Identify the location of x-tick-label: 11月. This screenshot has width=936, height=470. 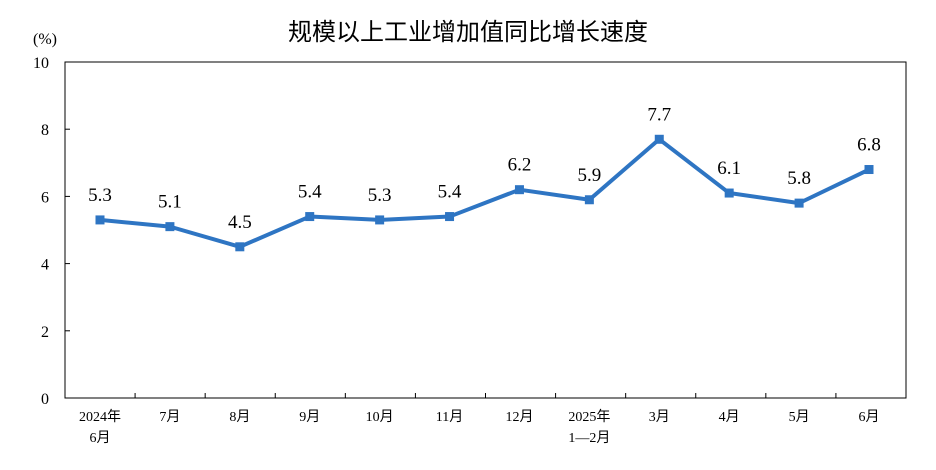
(449, 417).